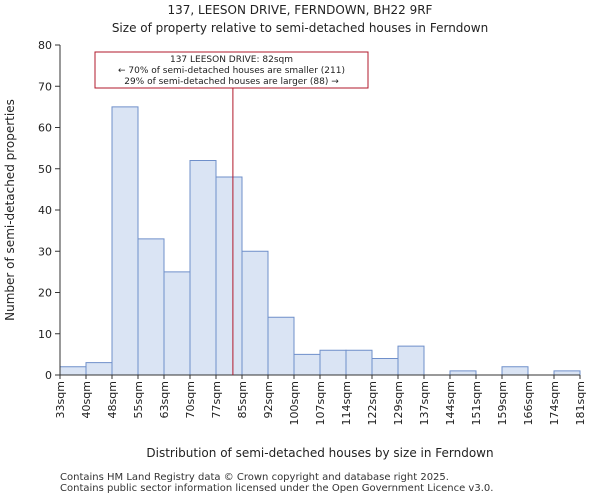 The width and height of the screenshot is (600, 500). I want to click on y-ticks-group: 0 10 20 30 40 50 60 70 80, so click(49, 210).